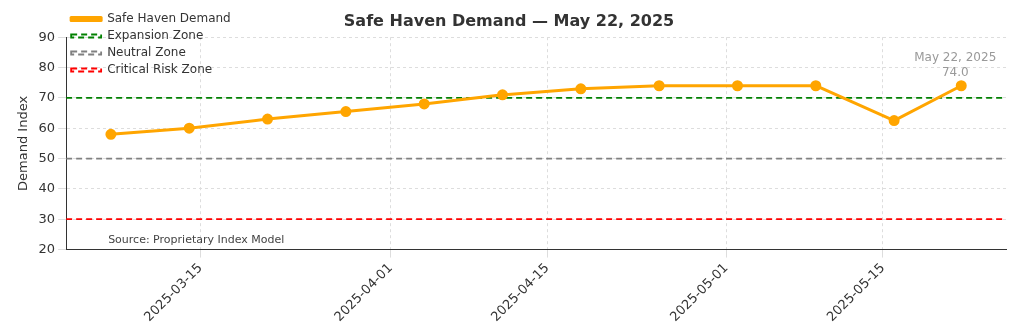  I want to click on annotation: Source: Proprietary Index Model, so click(196, 239).